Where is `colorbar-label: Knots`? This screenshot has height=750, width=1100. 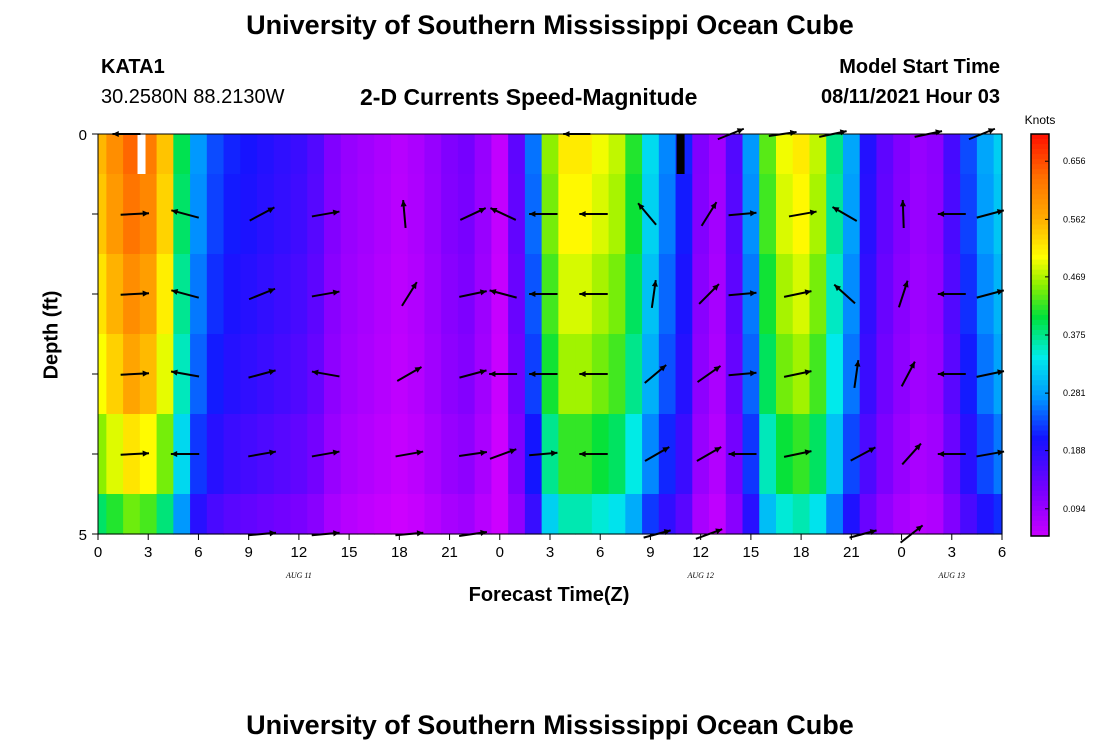 colorbar-label: Knots is located at coordinates (1040, 120).